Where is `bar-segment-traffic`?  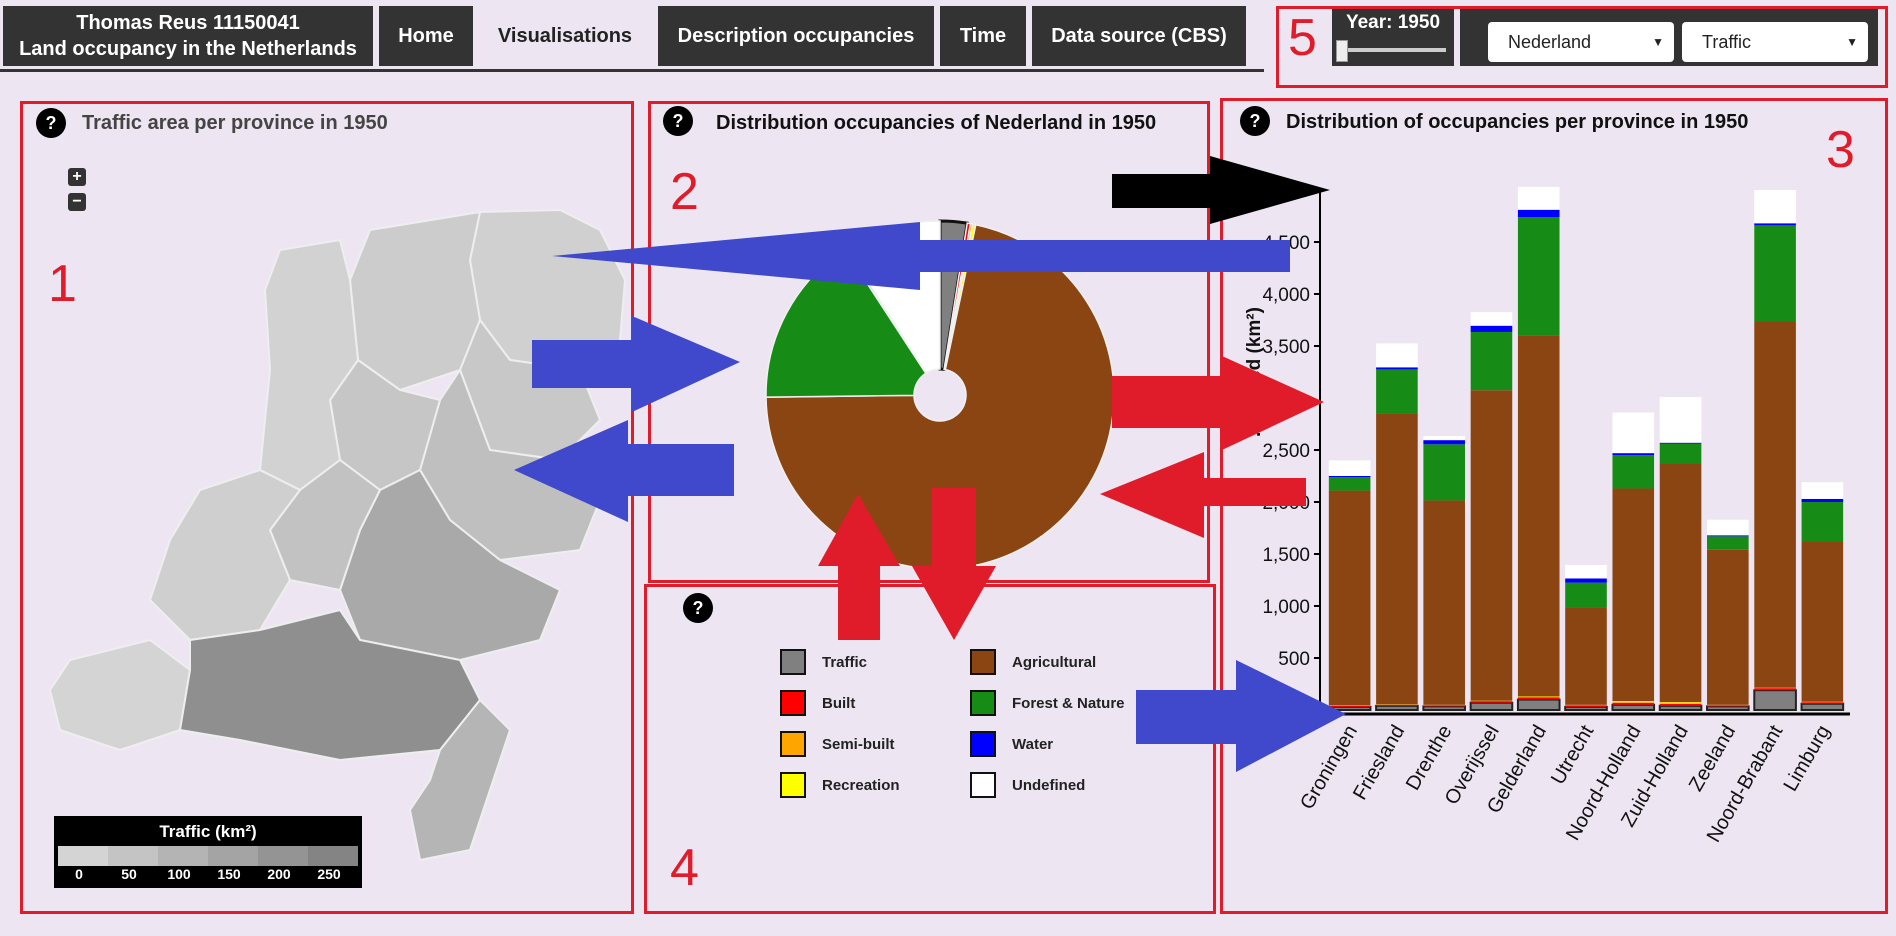 bar-segment-traffic is located at coordinates (1397, 708).